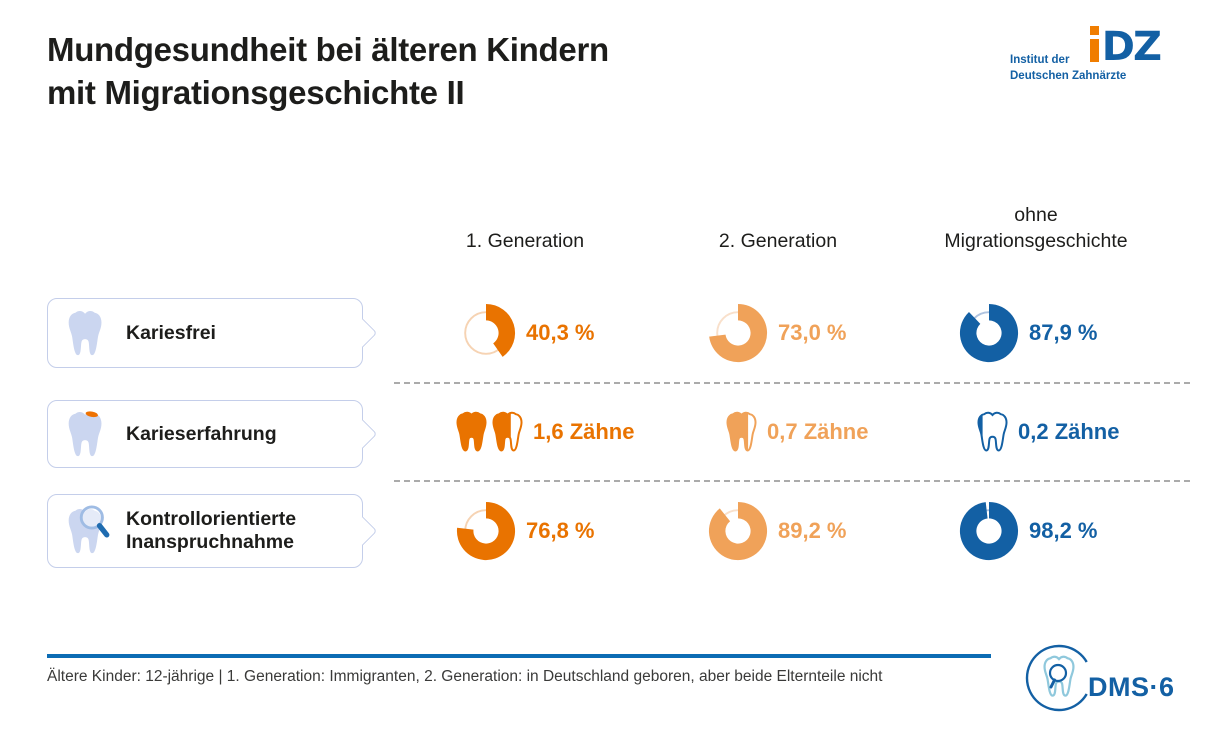 This screenshot has width=1208, height=754. I want to click on row-label-box-inanspruchnahme: Kontrollorientierte Inanspruchnahme, so click(212, 531).